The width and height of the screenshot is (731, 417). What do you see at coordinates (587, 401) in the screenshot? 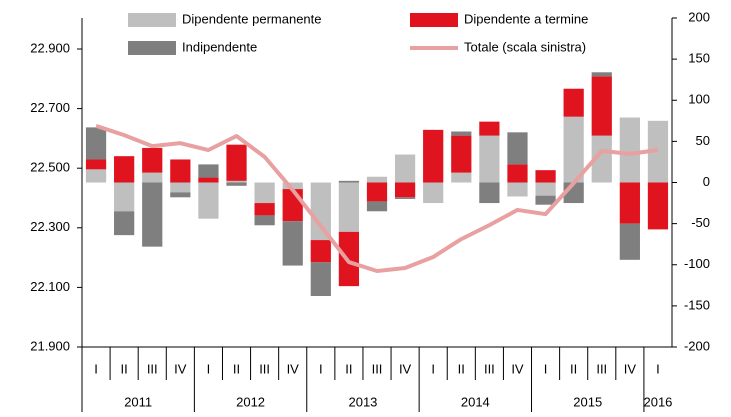
I see `year-label: 2015` at bounding box center [587, 401].